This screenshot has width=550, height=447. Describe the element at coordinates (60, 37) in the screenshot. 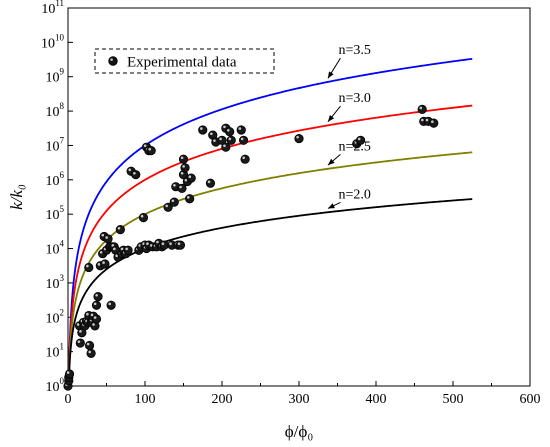

I see `y-tick-exponent: 10` at that location.